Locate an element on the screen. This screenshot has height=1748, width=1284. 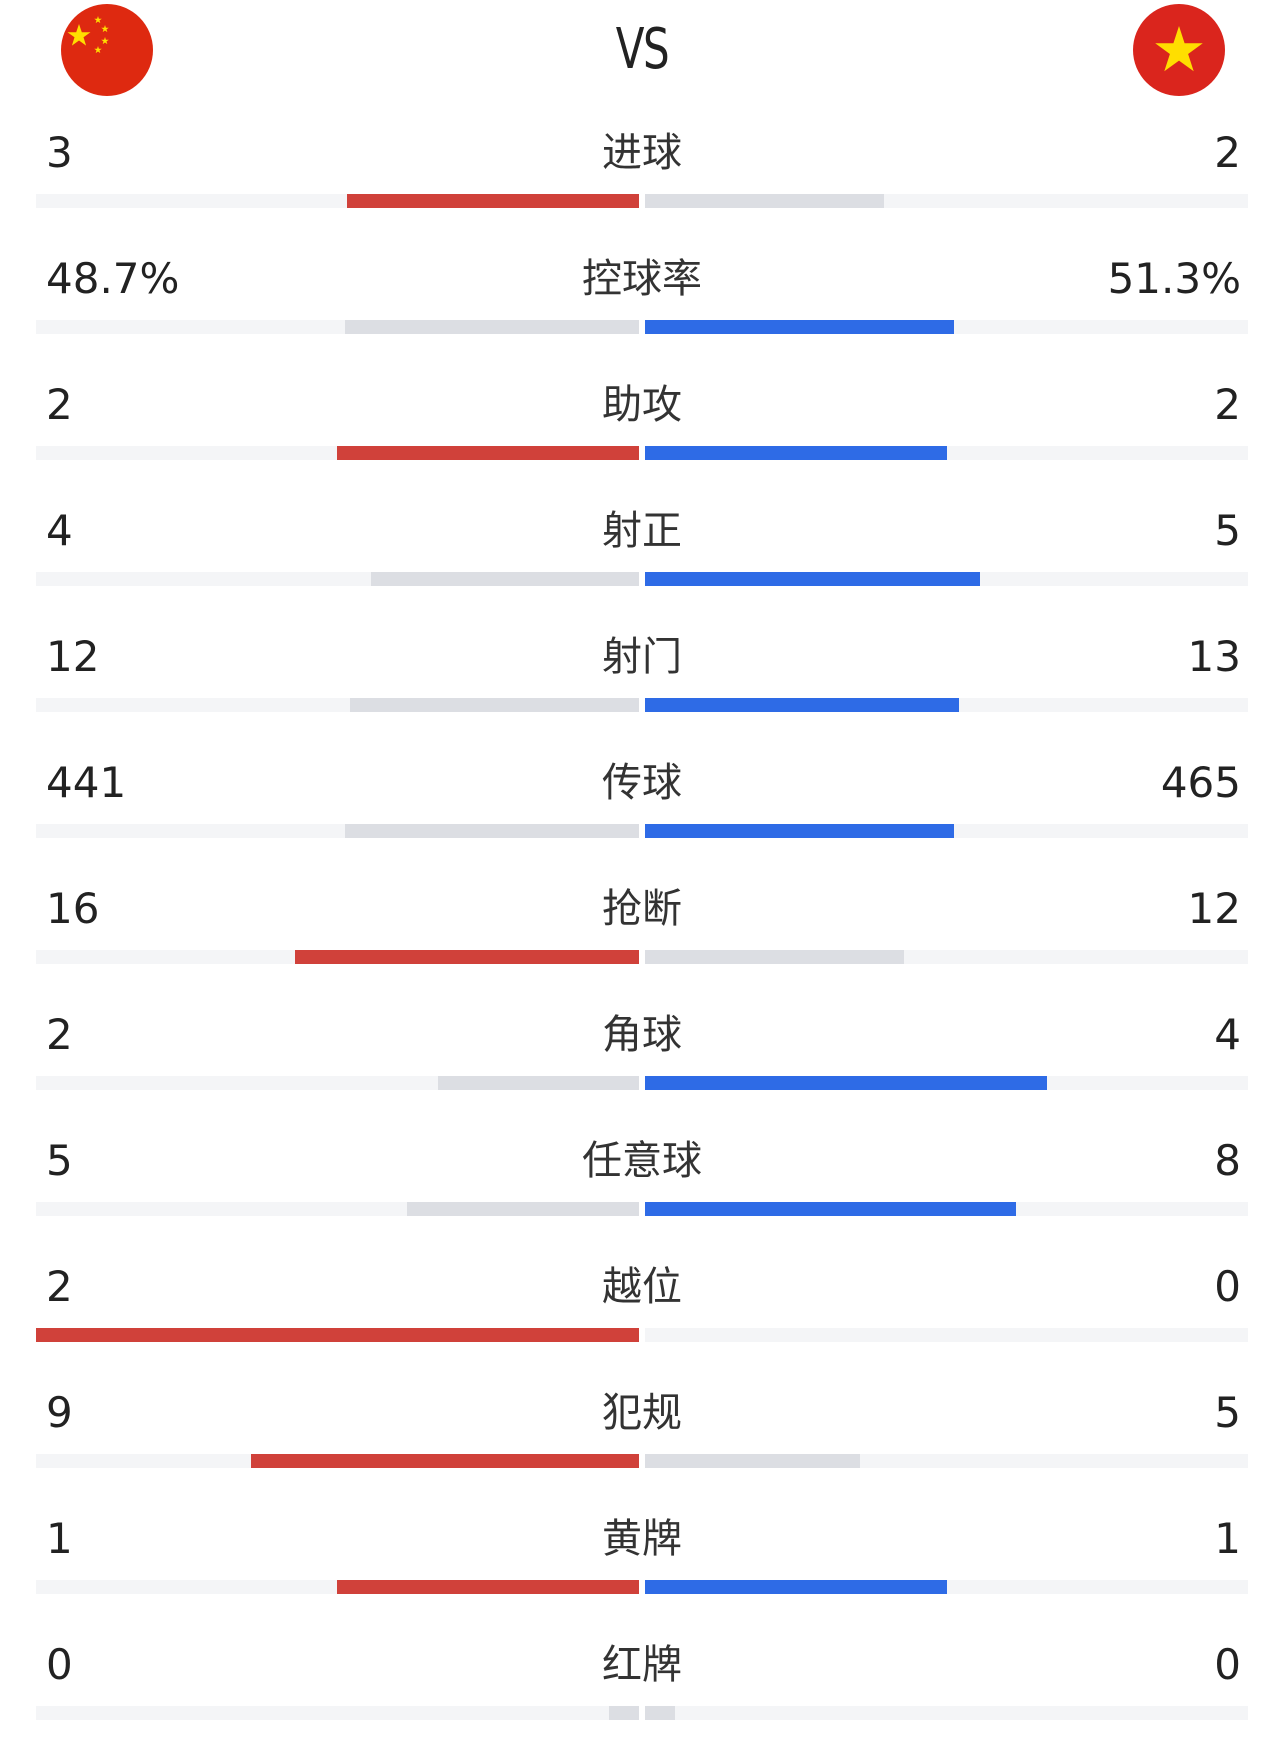
away-value: 5 is located at coordinates (1227, 530).